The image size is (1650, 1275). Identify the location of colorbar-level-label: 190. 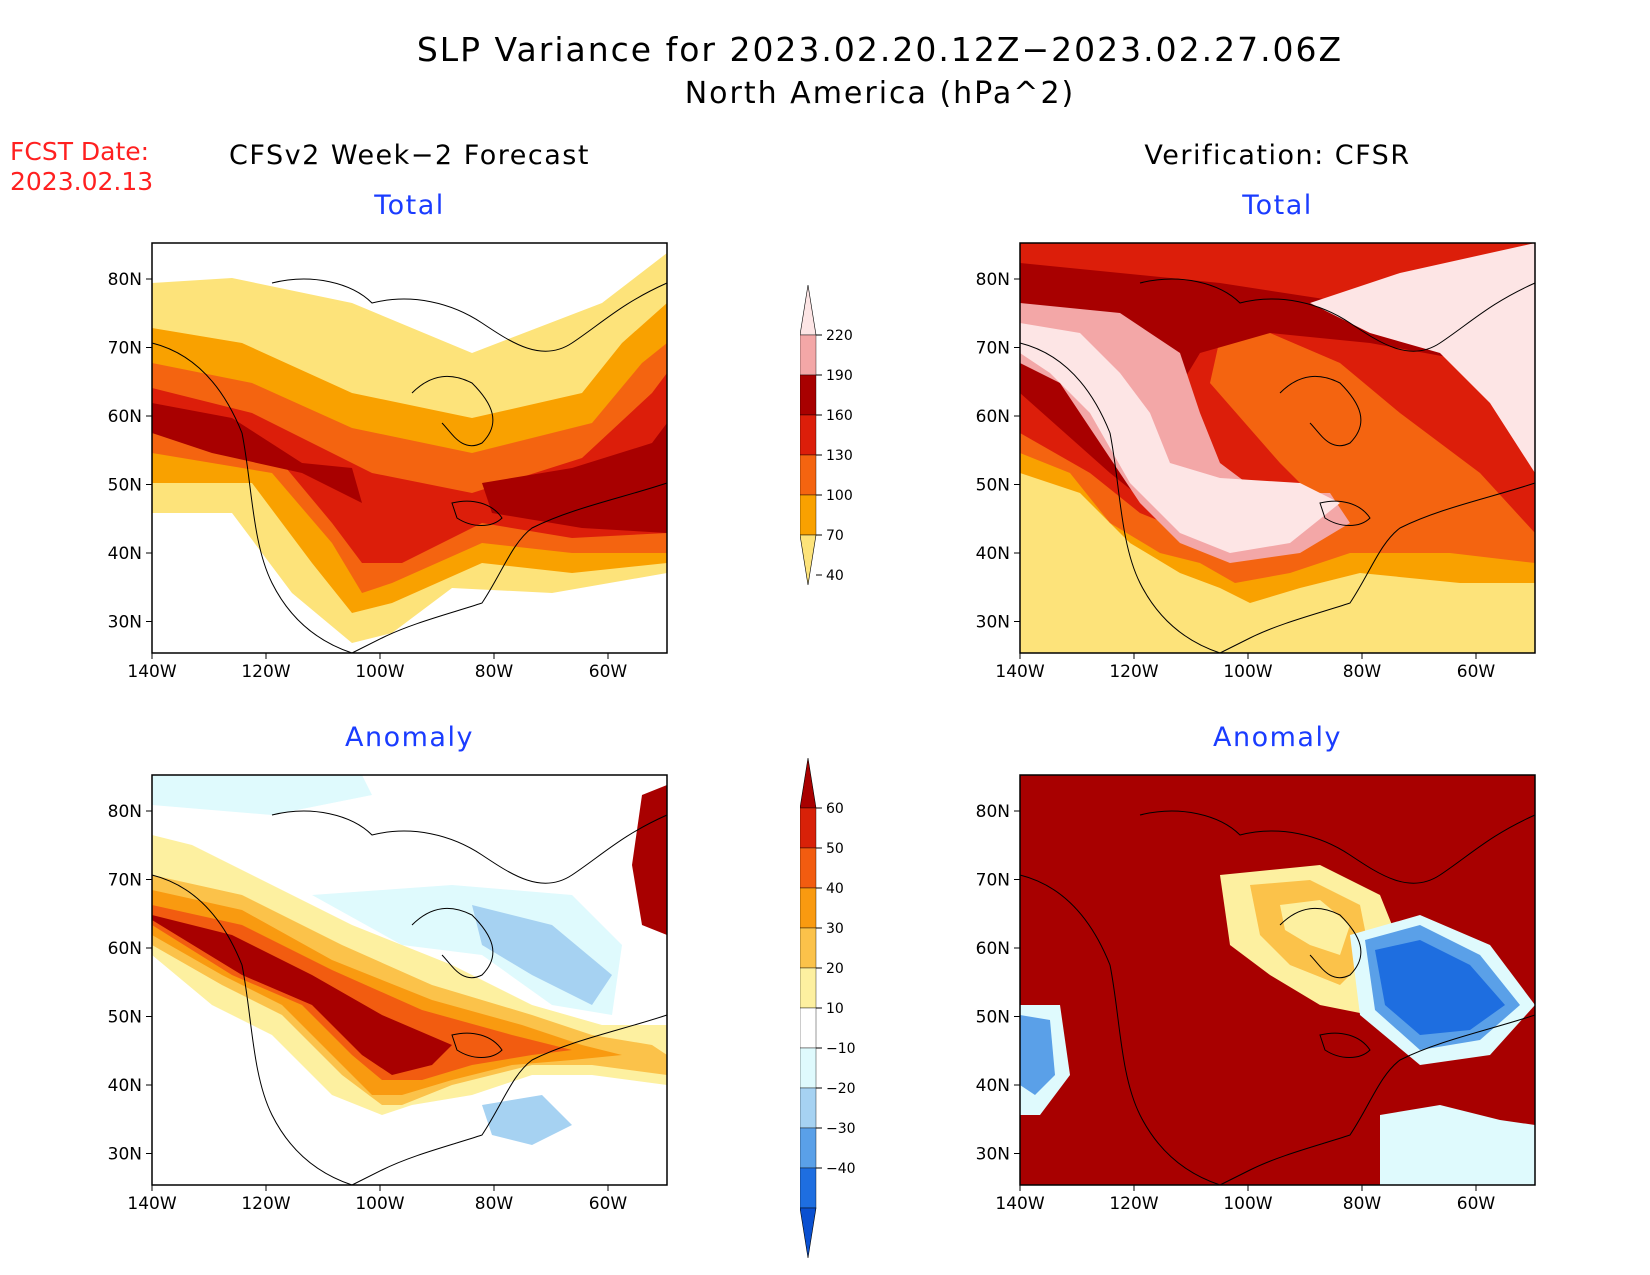
(839, 376).